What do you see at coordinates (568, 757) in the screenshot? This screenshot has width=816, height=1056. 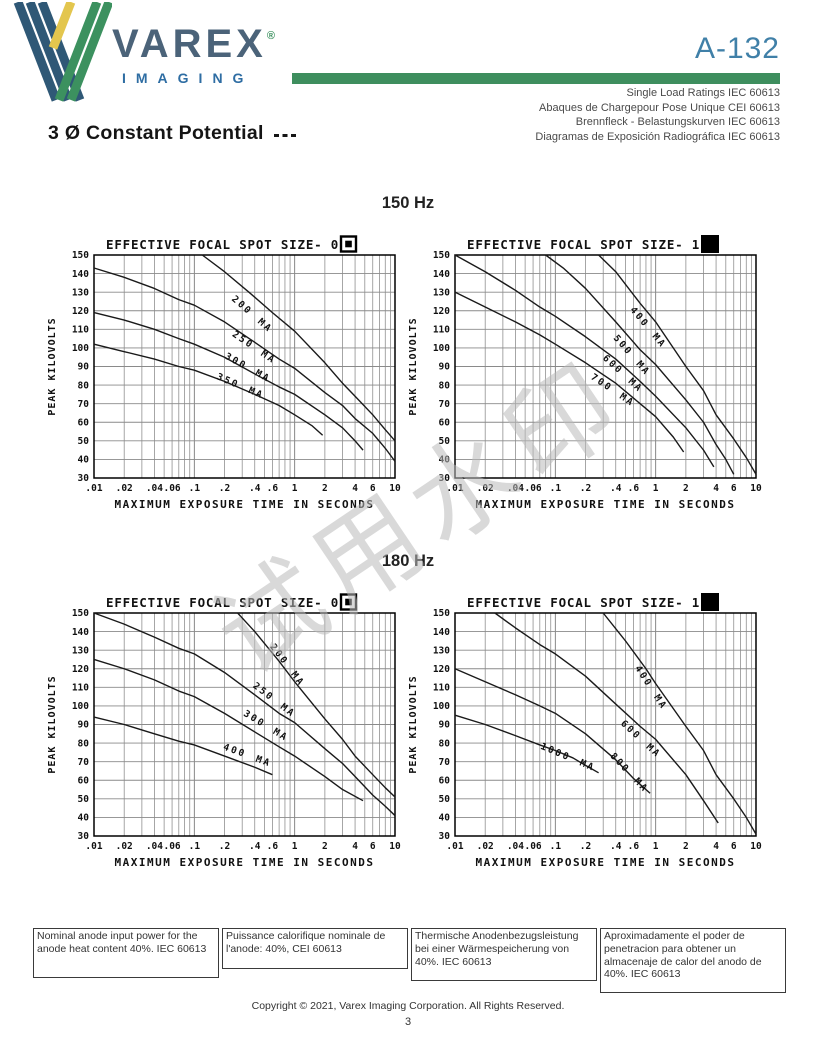 I see `curve-label: 1000 MA` at bounding box center [568, 757].